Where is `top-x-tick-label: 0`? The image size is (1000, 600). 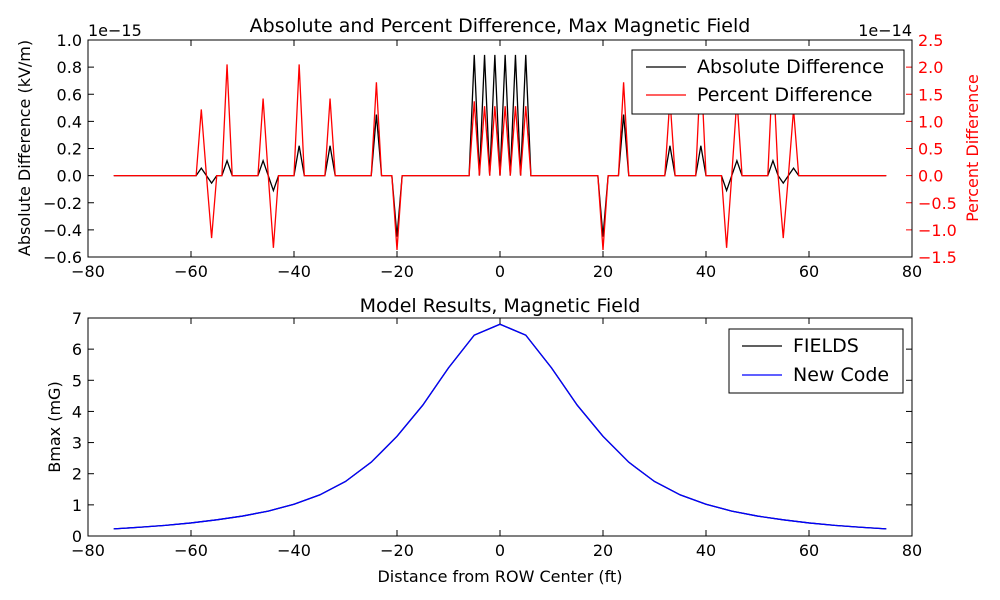
top-x-tick-label: 0 is located at coordinates (500, 271).